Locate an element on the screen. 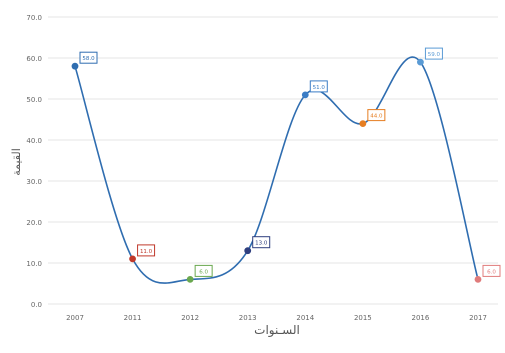 This screenshot has height=353, width=505. x-tick-label: 2007 is located at coordinates (75, 318).